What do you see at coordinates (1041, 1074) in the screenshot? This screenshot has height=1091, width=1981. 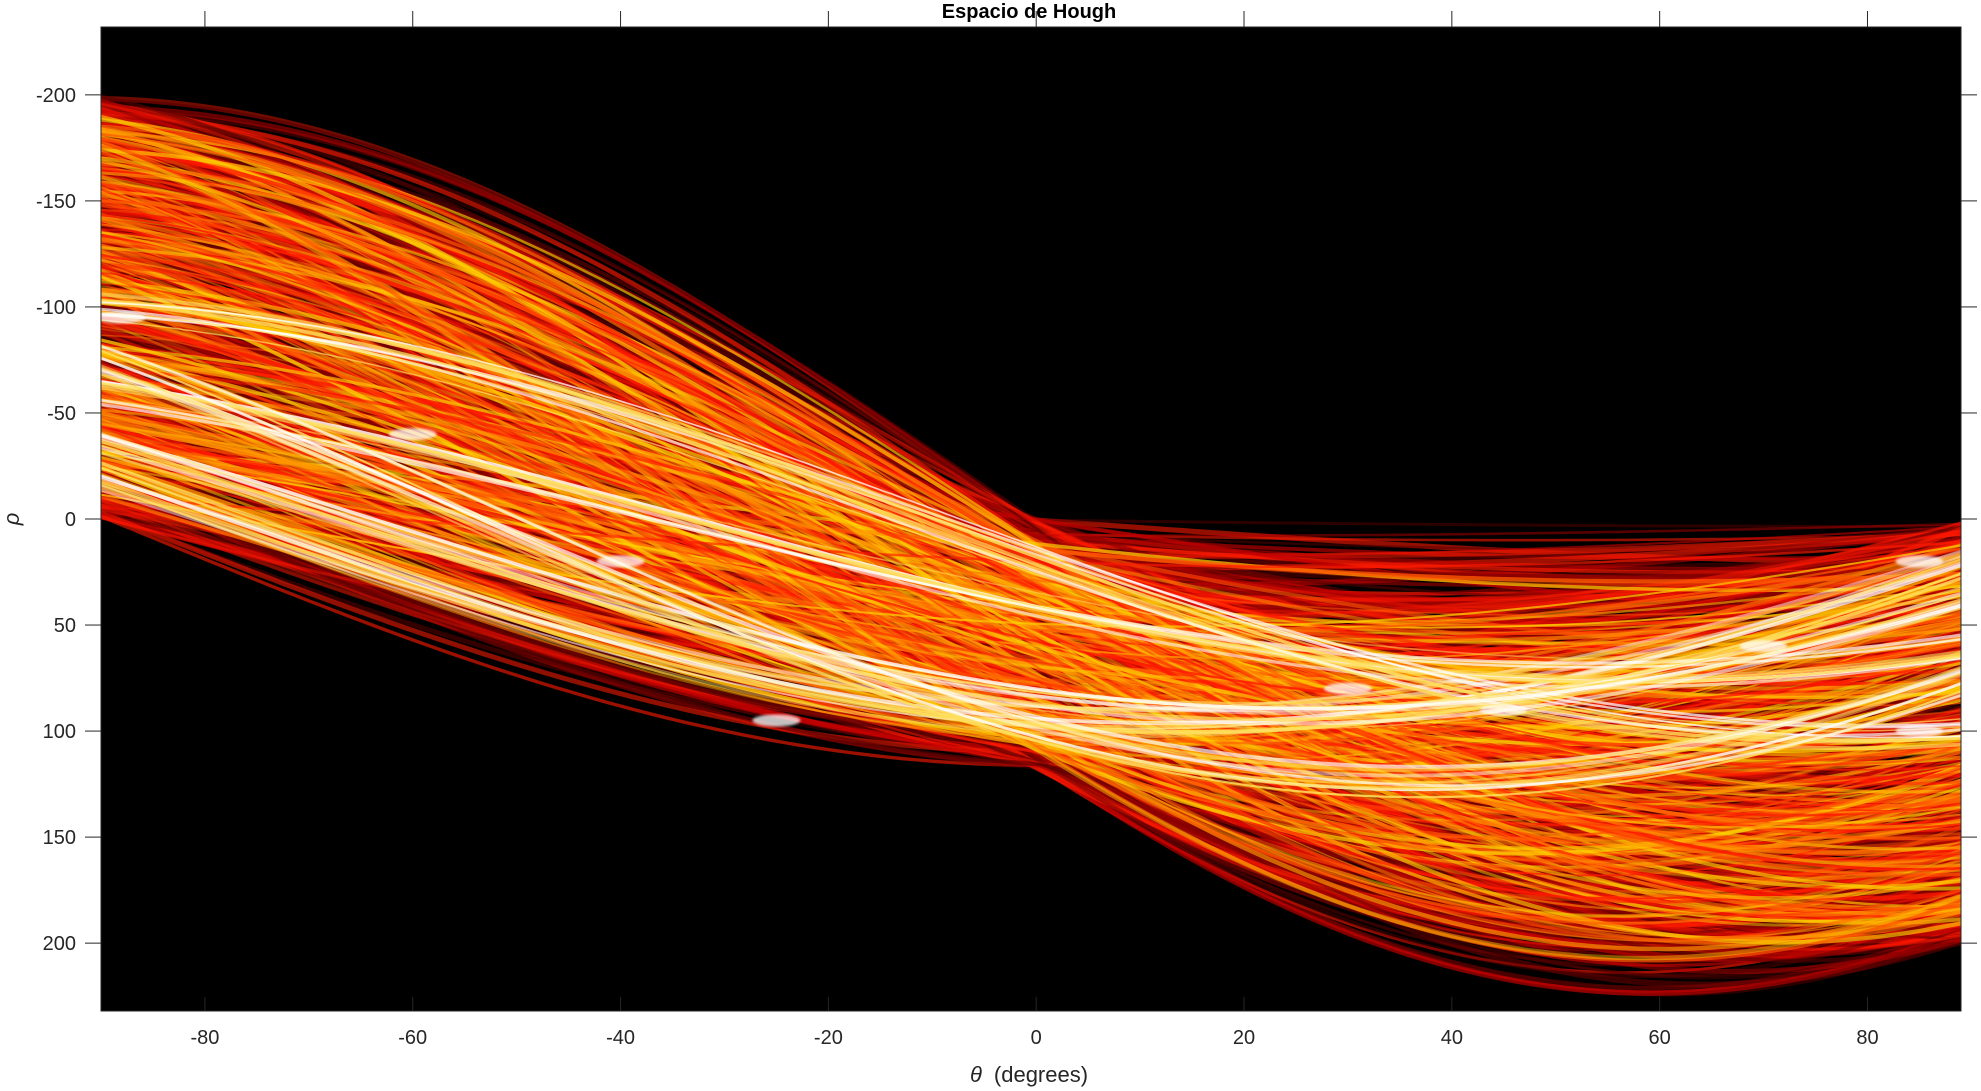 I see `x-axis-unit: (degrees)` at bounding box center [1041, 1074].